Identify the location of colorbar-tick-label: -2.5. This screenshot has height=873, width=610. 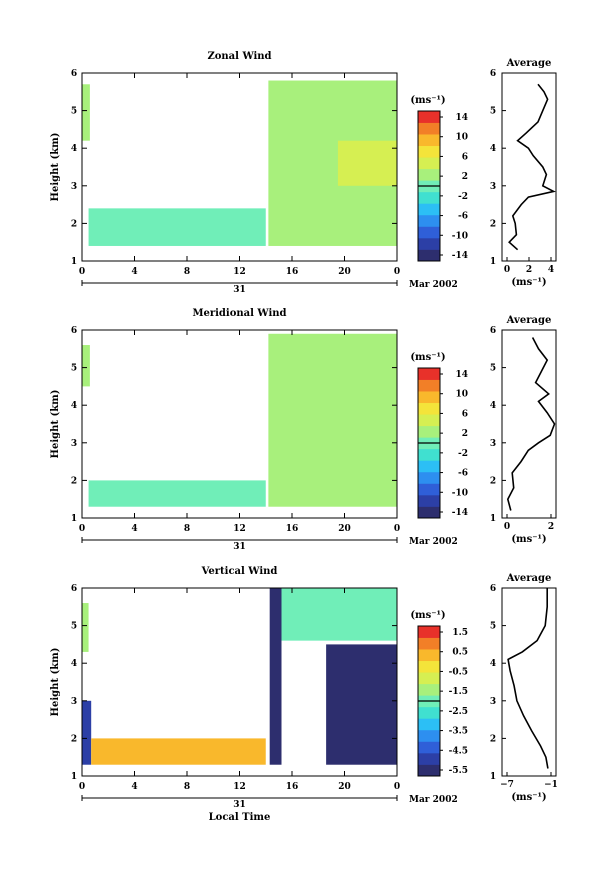
(458, 712).